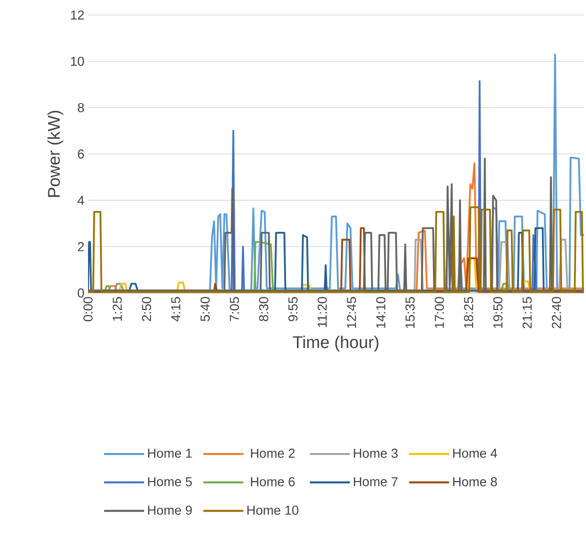  I want to click on line-series, so click(336, 249).